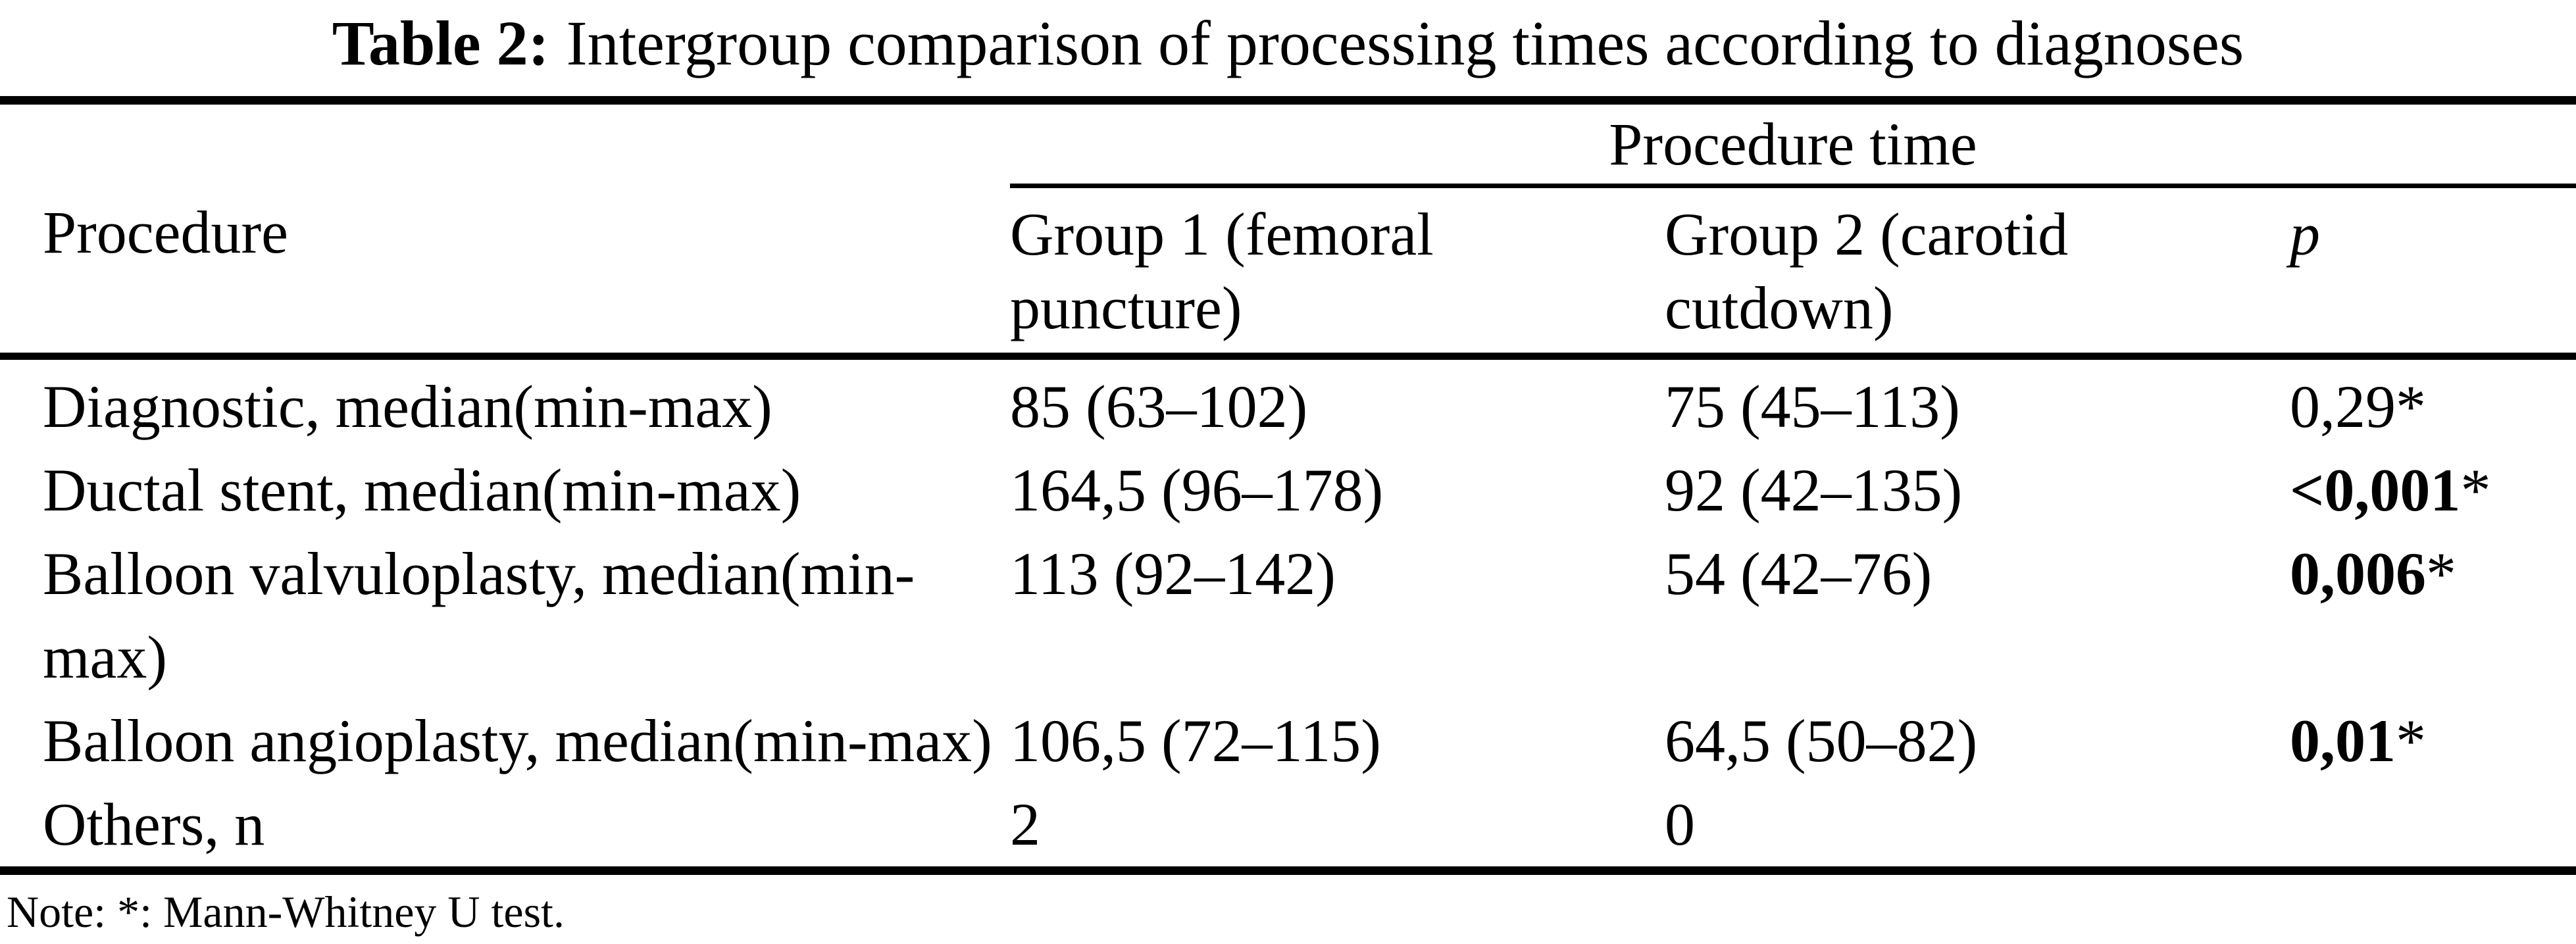  Describe the element at coordinates (505, 273) in the screenshot. I see `column-header-procedure: Procedure` at that location.